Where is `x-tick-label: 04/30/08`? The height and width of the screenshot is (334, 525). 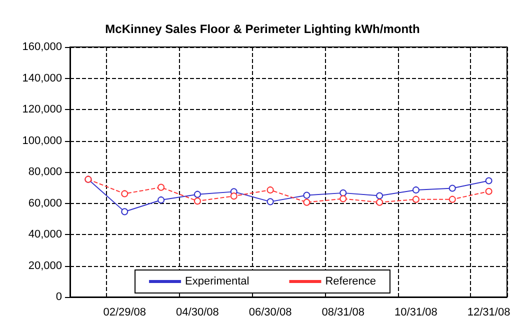
x-tick-label: 04/30/08 is located at coordinates (197, 312).